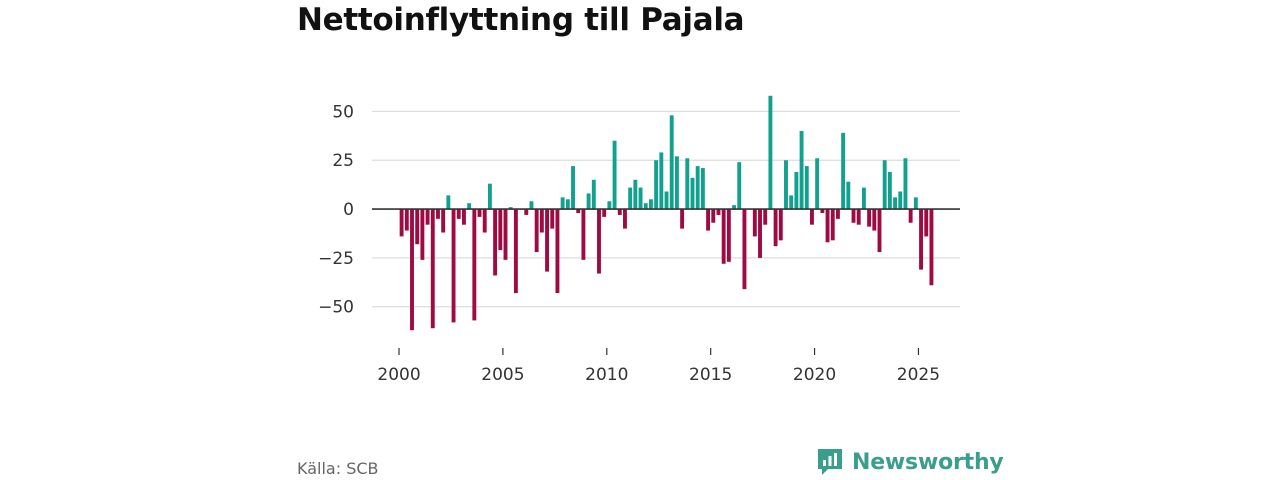 This screenshot has width=1280, height=480. Describe the element at coordinates (336, 209) in the screenshot. I see `y-axis: −50 −25 0 25 50` at that location.